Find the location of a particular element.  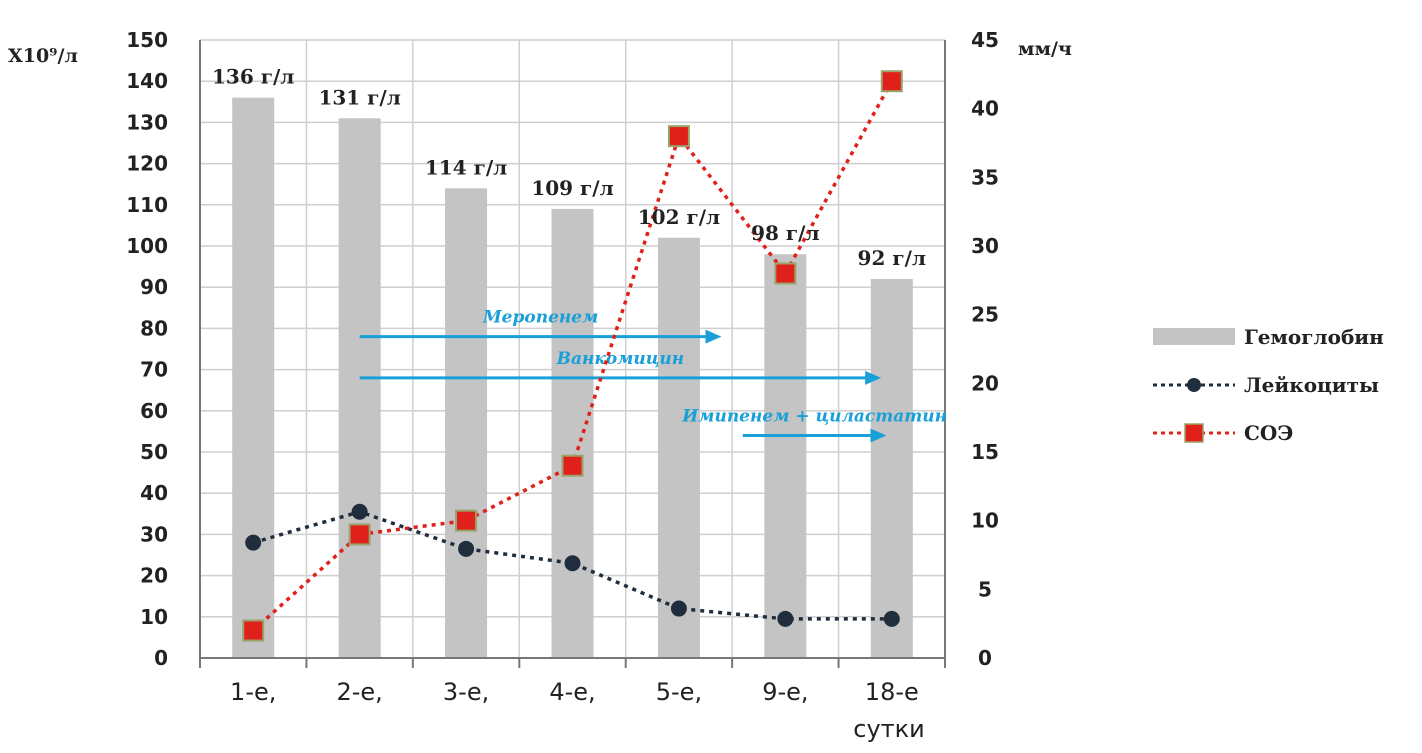

left-axis-label: Х10⁹/л is located at coordinates (43, 56).